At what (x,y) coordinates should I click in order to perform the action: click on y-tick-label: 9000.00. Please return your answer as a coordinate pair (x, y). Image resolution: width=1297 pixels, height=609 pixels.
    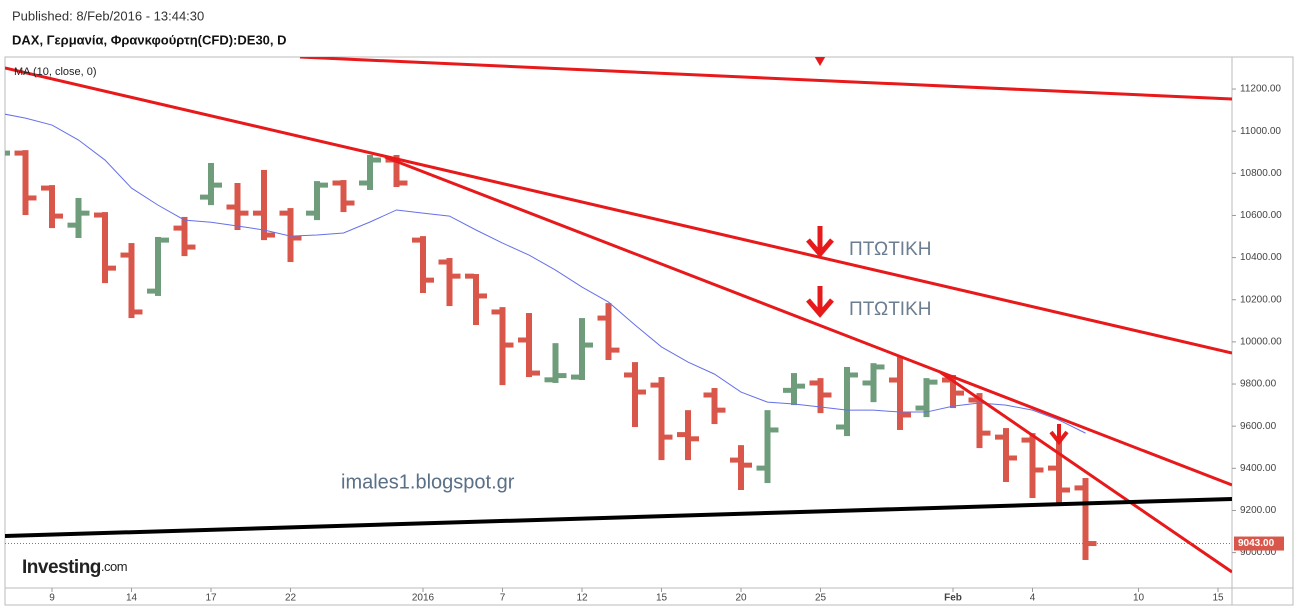
    Looking at the image, I should click on (1258, 552).